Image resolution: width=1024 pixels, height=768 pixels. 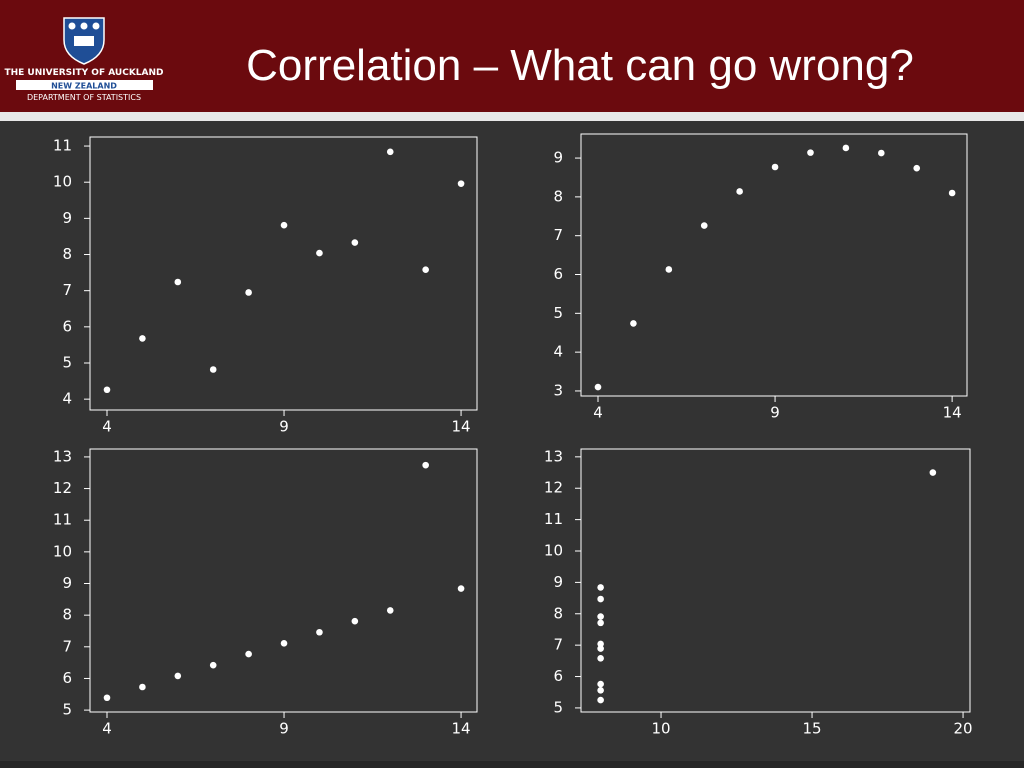 I want to click on y-tick-label: 13, so click(x=553, y=456).